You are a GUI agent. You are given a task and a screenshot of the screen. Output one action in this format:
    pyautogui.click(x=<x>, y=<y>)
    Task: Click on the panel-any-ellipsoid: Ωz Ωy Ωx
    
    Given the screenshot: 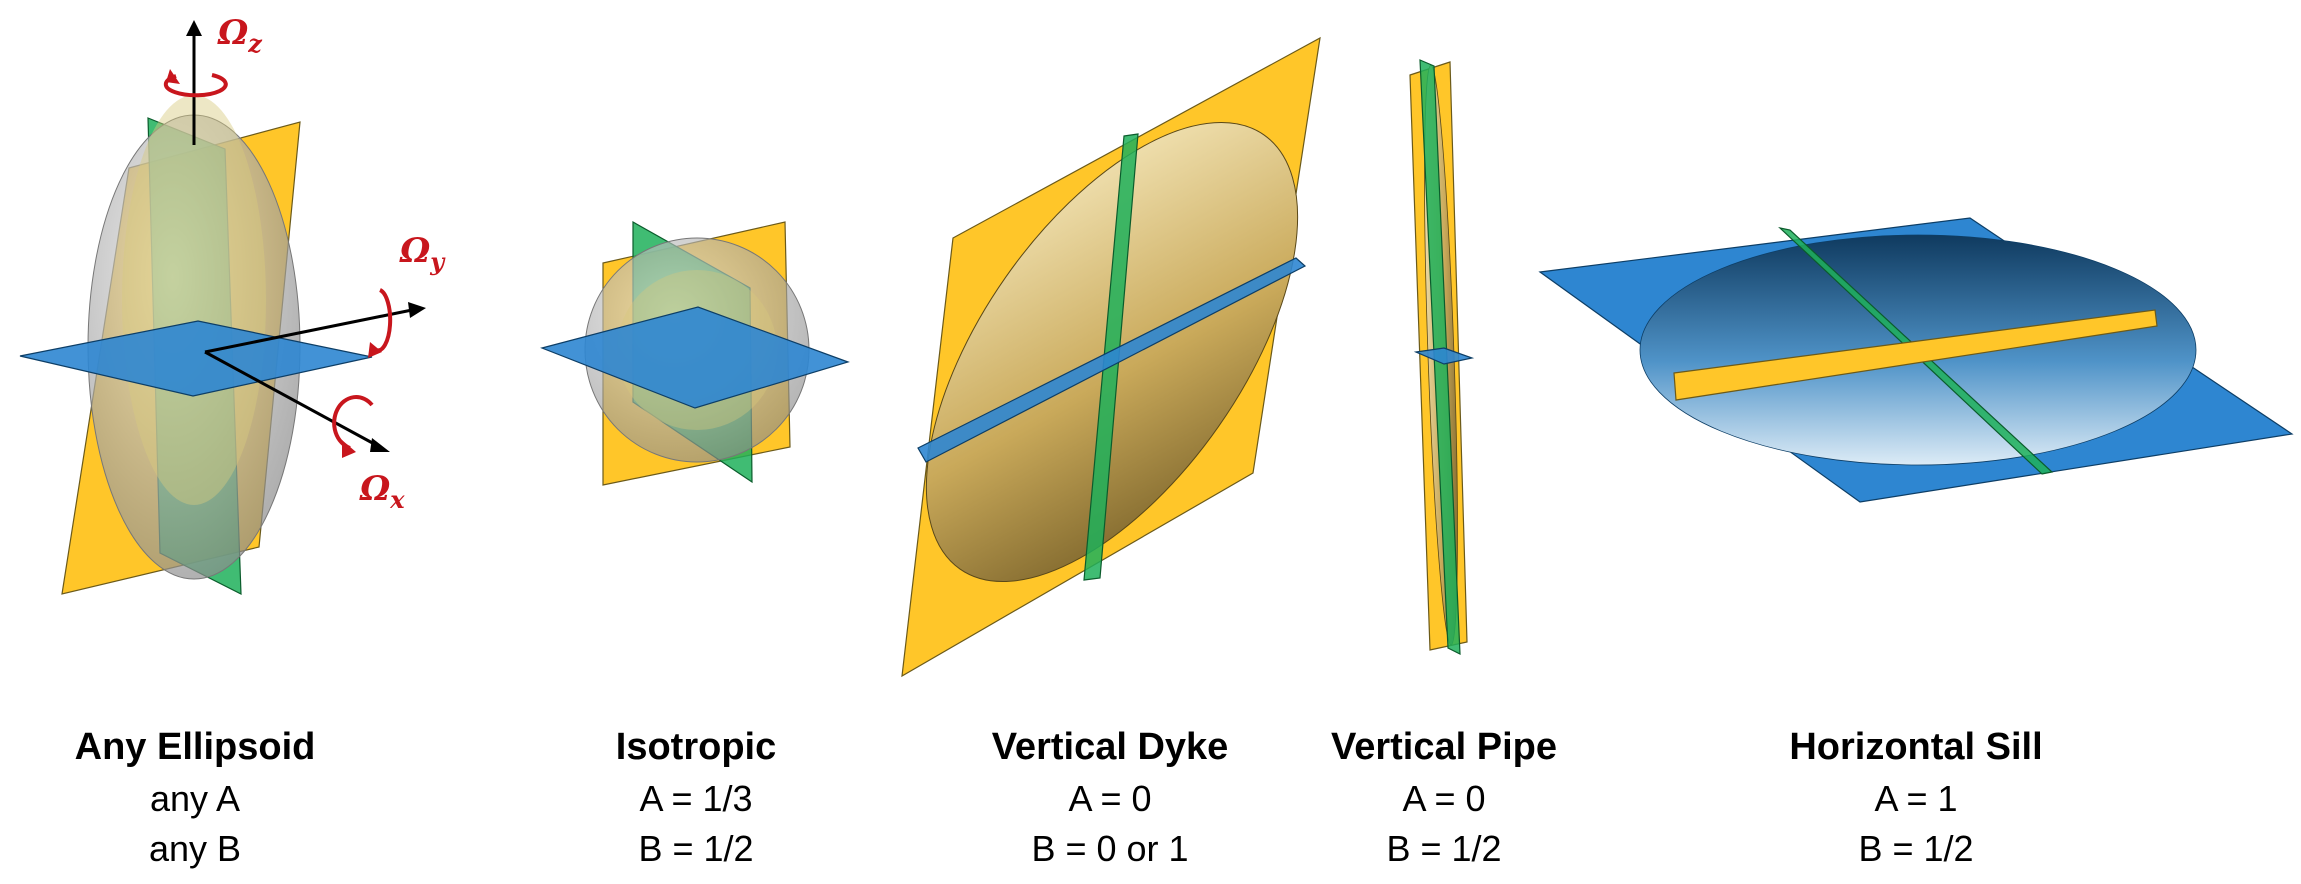 What is the action you would take?
    pyautogui.click(x=232, y=304)
    